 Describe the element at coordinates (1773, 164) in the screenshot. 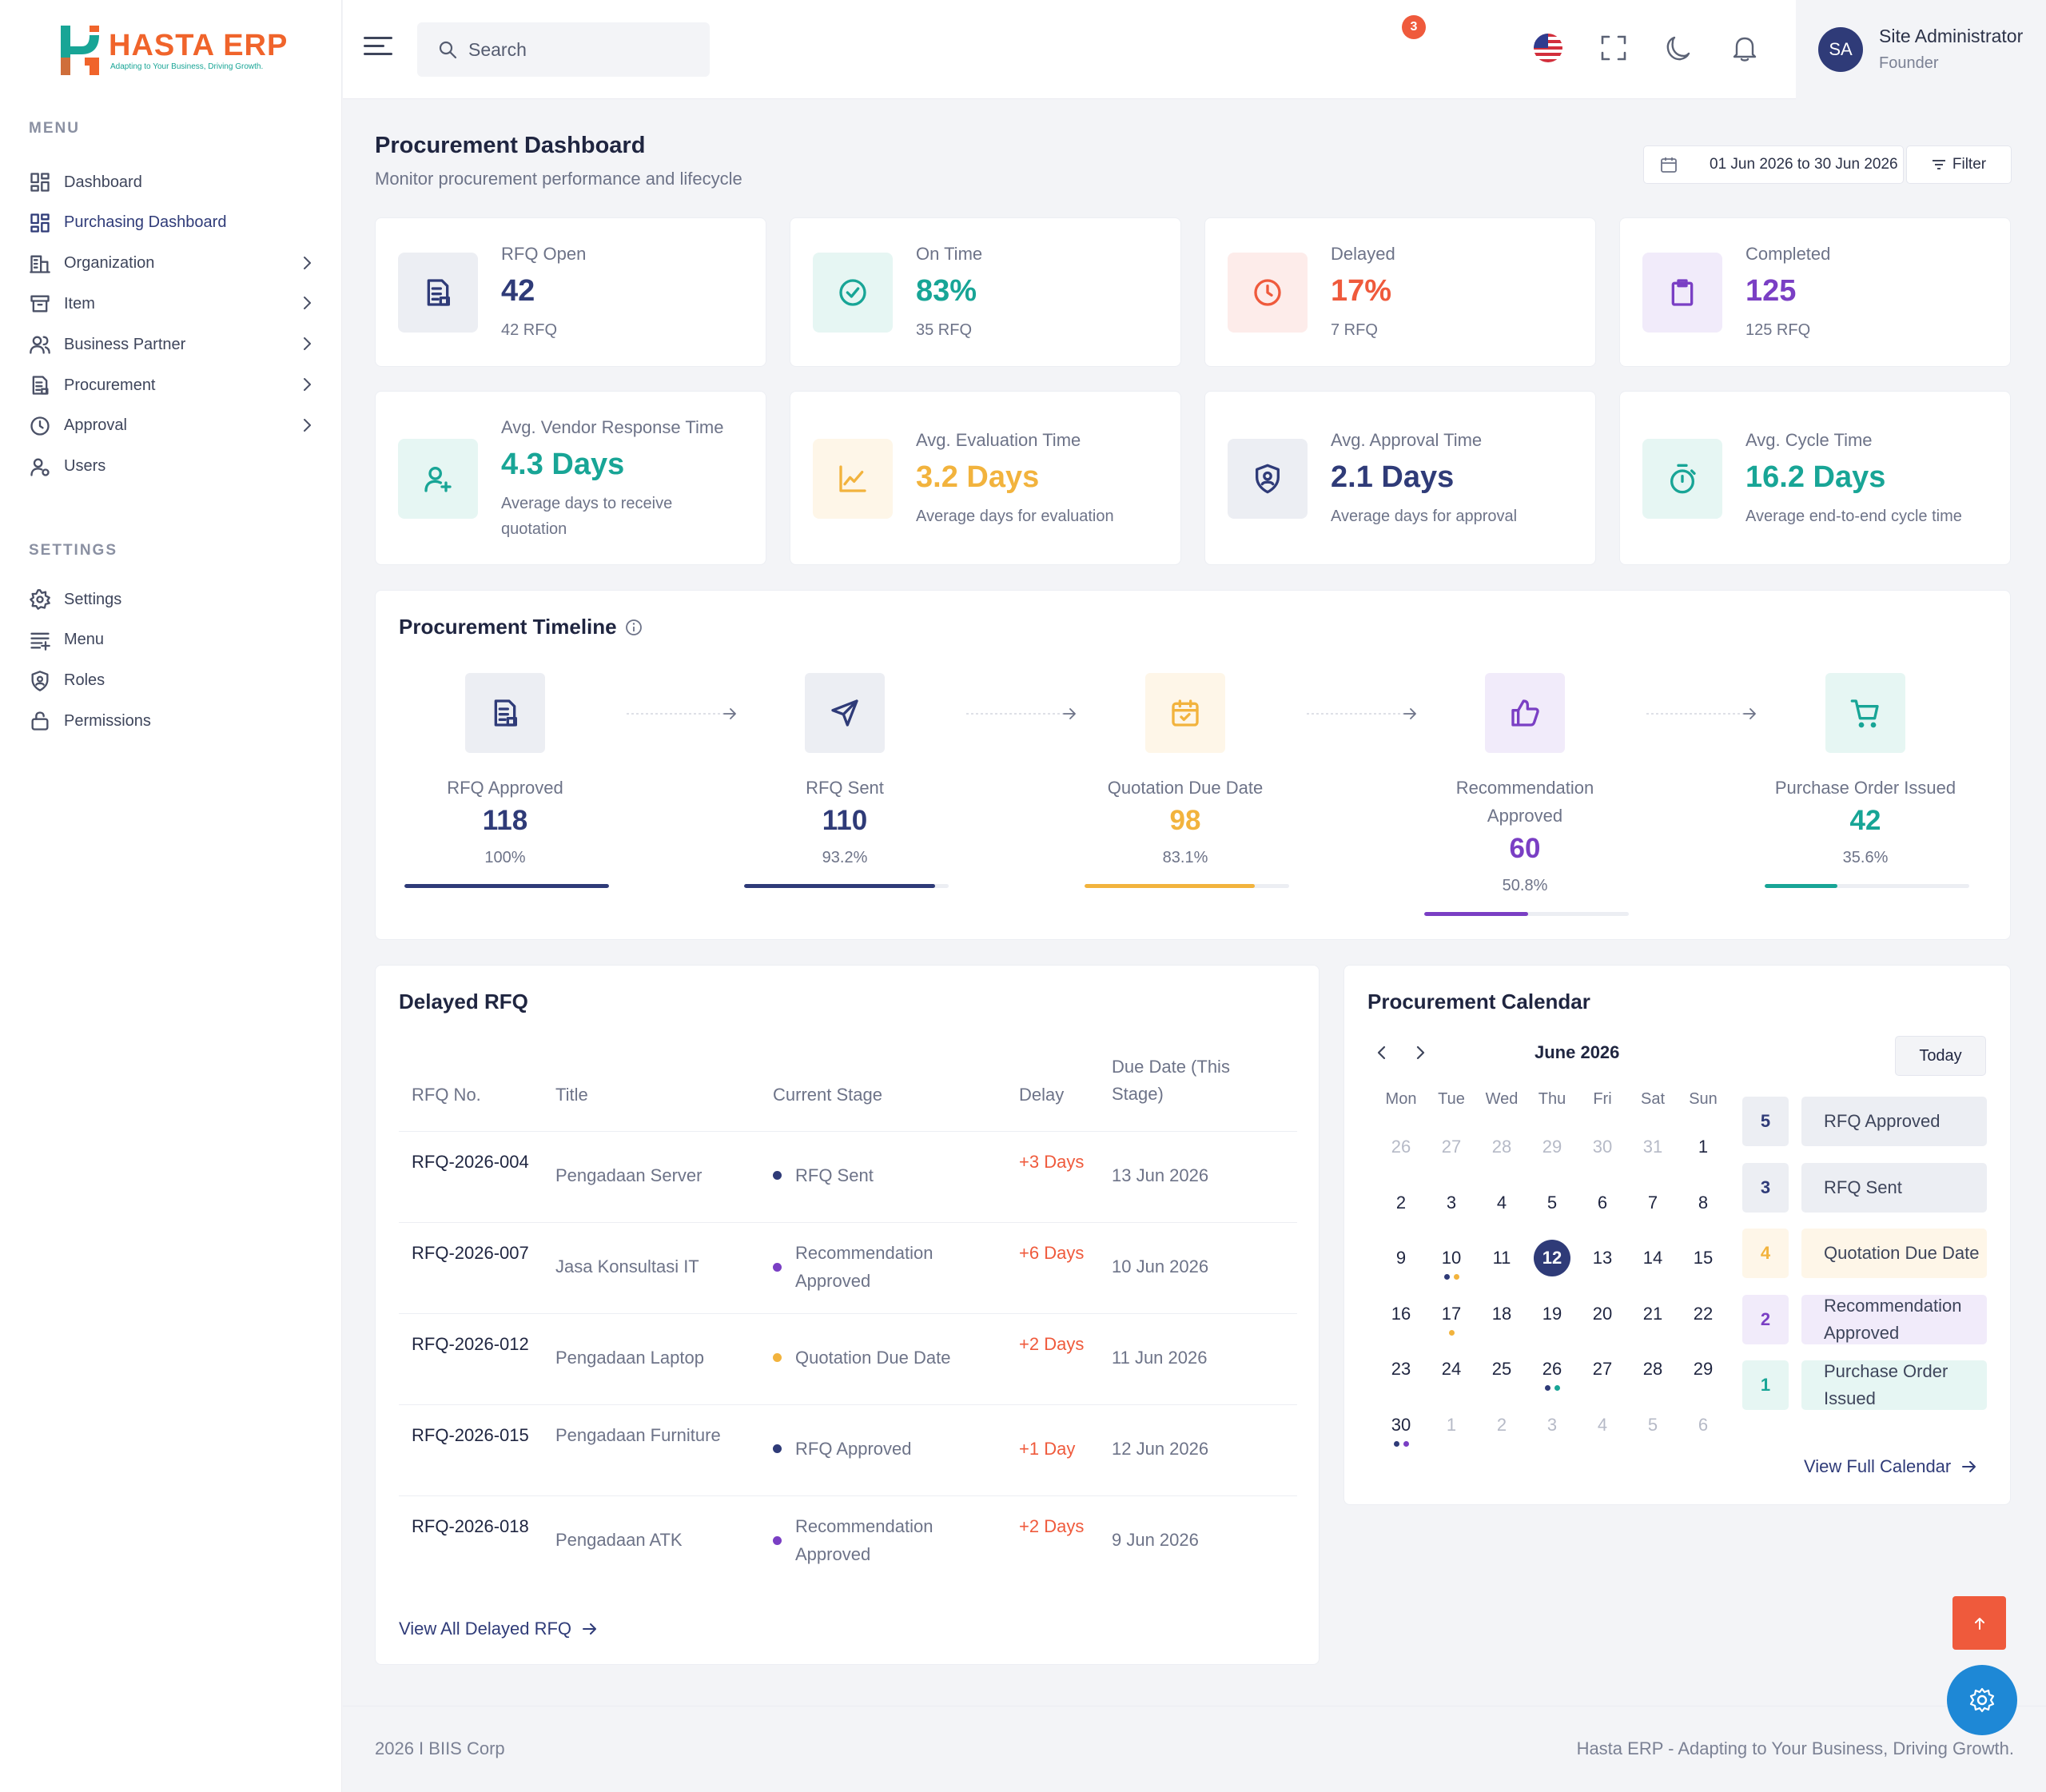

I see `date-range-picker: 01 Jun 2026 to 30 Jun 2026` at that location.